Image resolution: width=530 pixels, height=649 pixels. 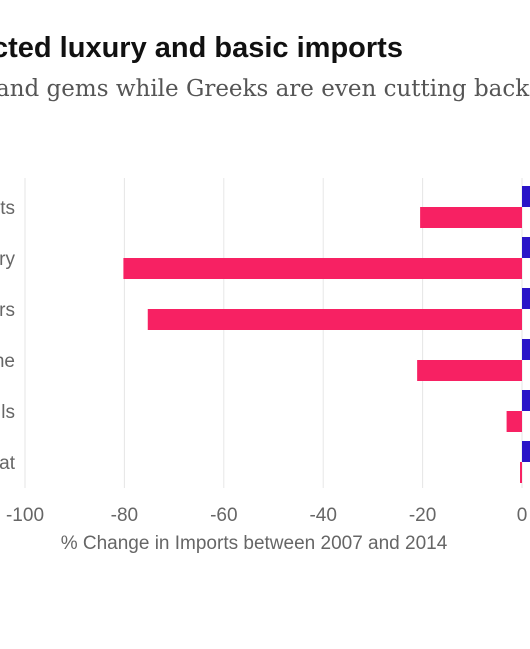 What do you see at coordinates (266, 515) in the screenshot?
I see `x-axis-ticks: -100 -80 -60 -40 -20 0` at bounding box center [266, 515].